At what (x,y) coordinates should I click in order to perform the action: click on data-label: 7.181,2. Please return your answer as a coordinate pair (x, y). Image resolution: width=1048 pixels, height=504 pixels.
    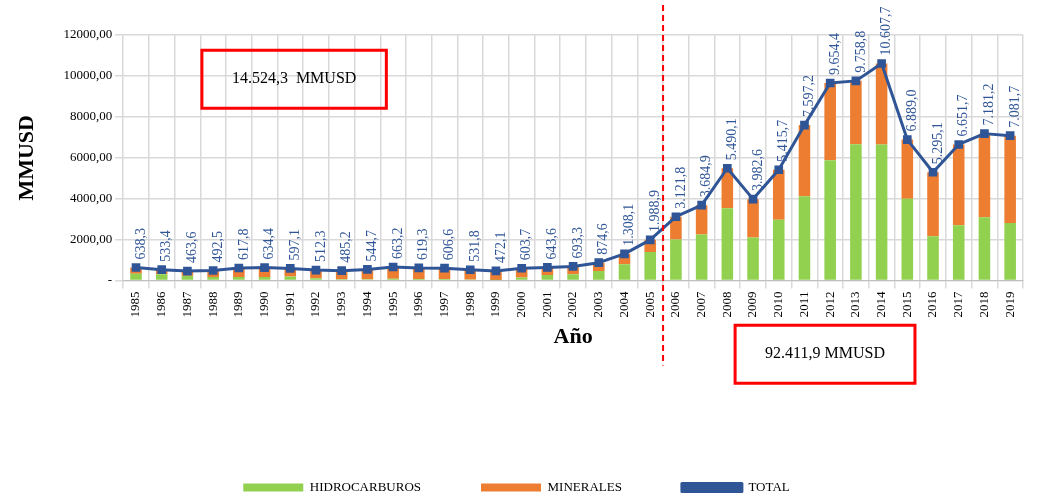
    Looking at the image, I should click on (989, 104).